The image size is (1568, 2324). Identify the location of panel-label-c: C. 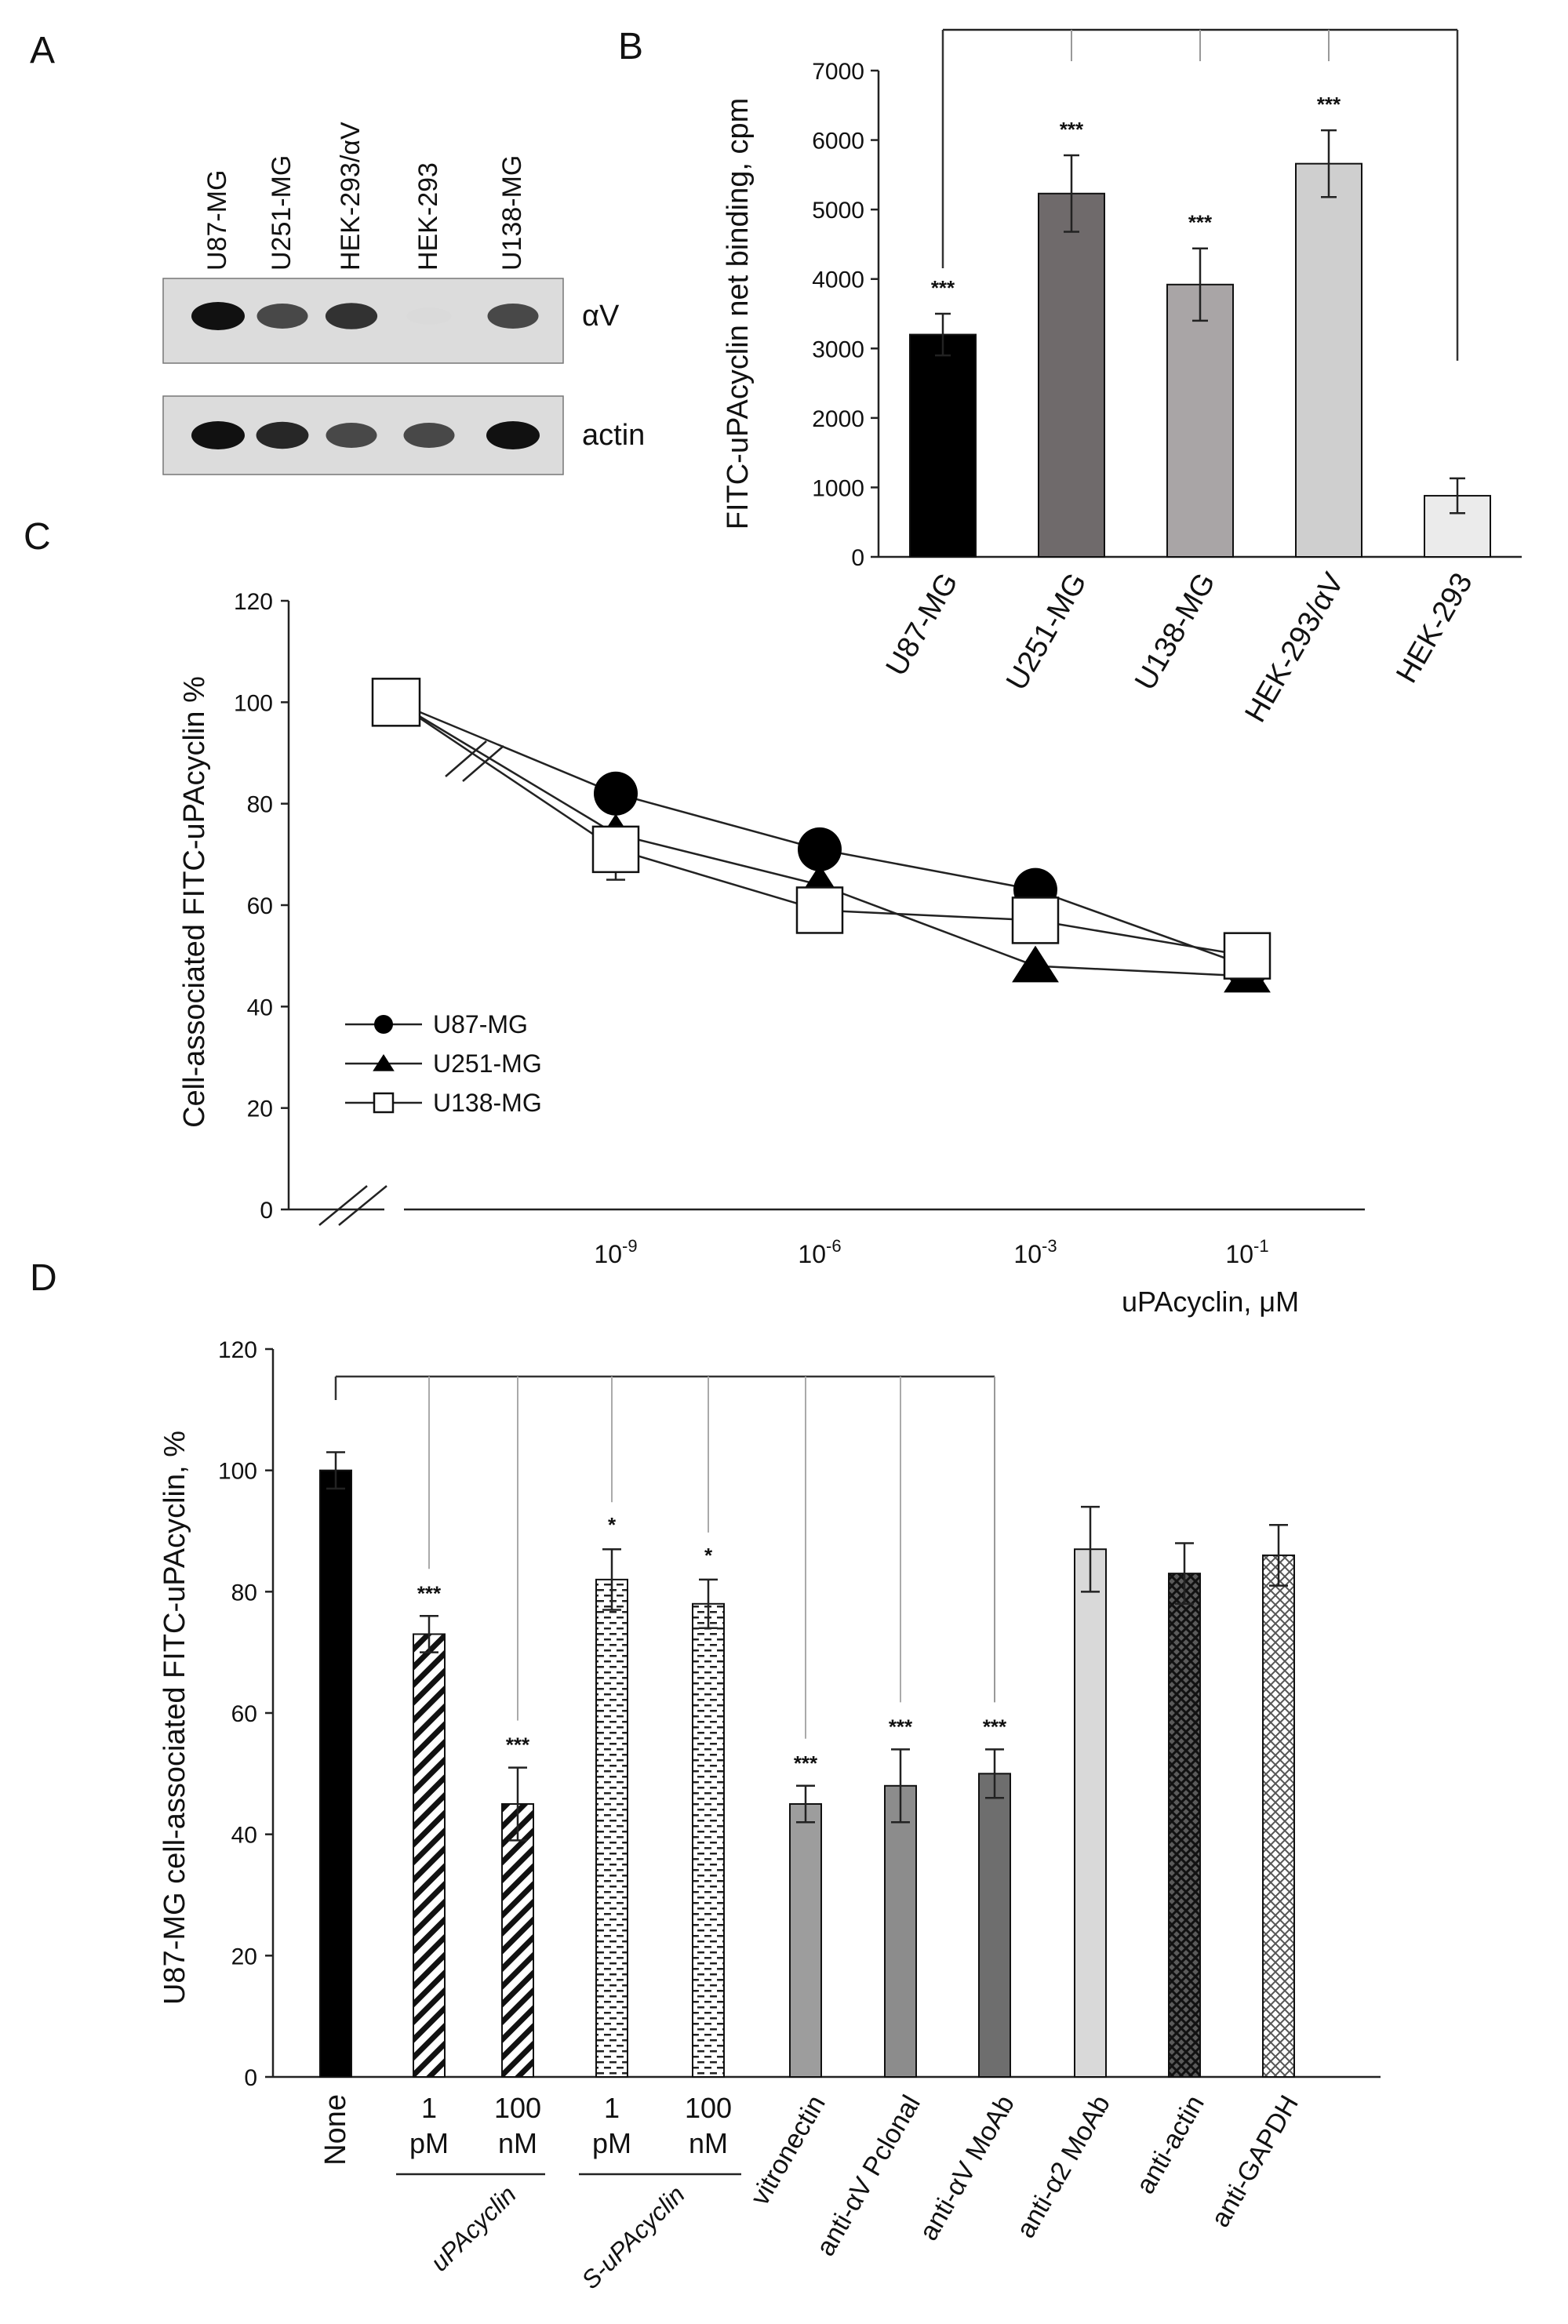
(37, 537).